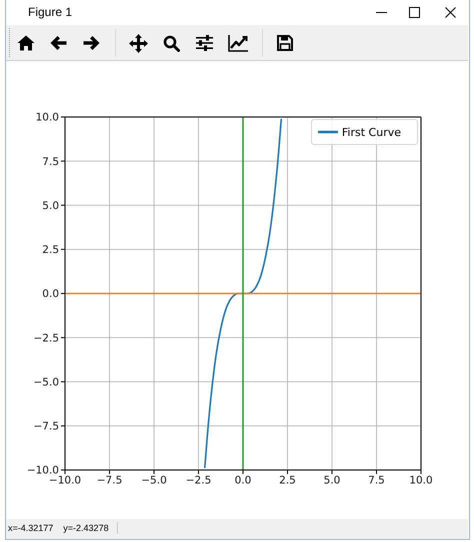 The width and height of the screenshot is (474, 542). Describe the element at coordinates (50, 250) in the screenshot. I see `y-tick-label: 2.5` at that location.